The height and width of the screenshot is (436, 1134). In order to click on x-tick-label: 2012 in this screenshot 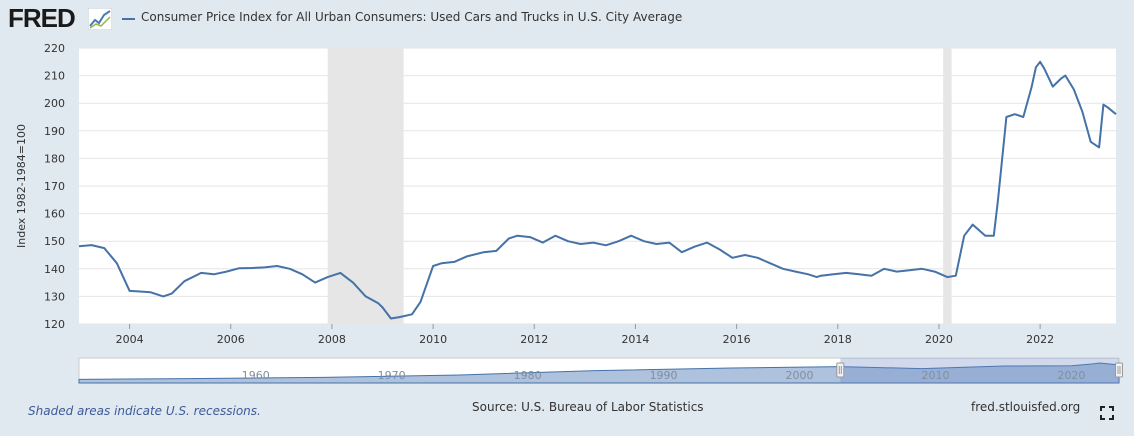, I will do `click(534, 339)`.